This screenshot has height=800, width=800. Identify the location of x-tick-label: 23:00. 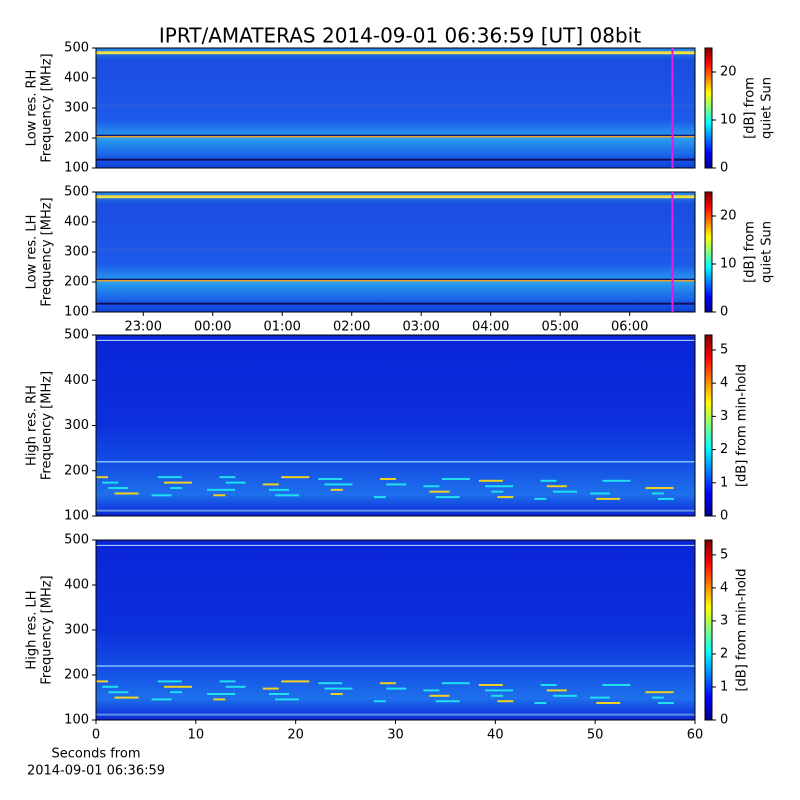
(143, 327).